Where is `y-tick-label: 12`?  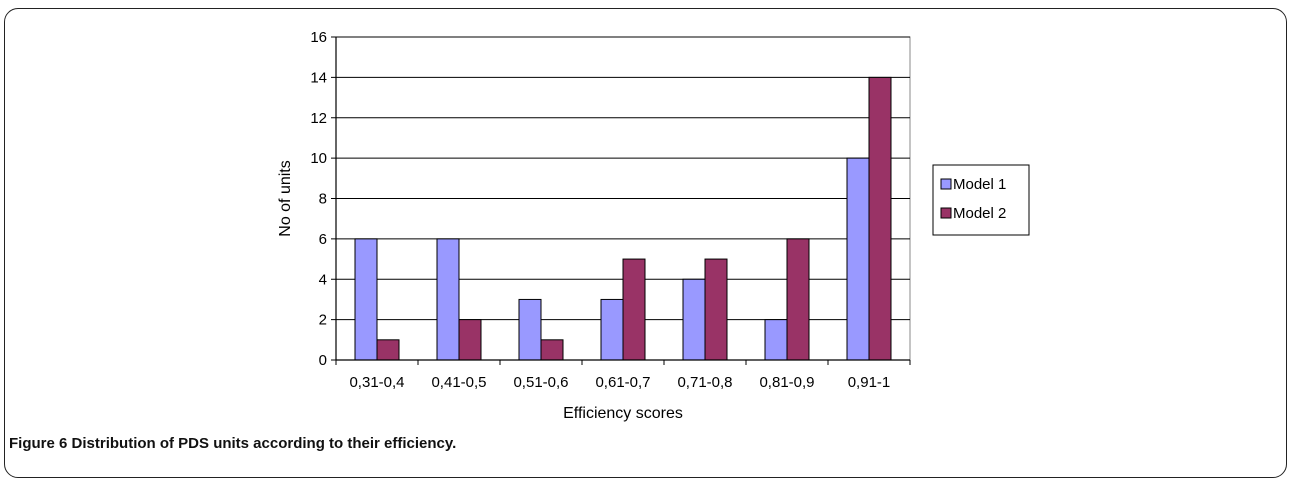
y-tick-label: 12 is located at coordinates (318, 118).